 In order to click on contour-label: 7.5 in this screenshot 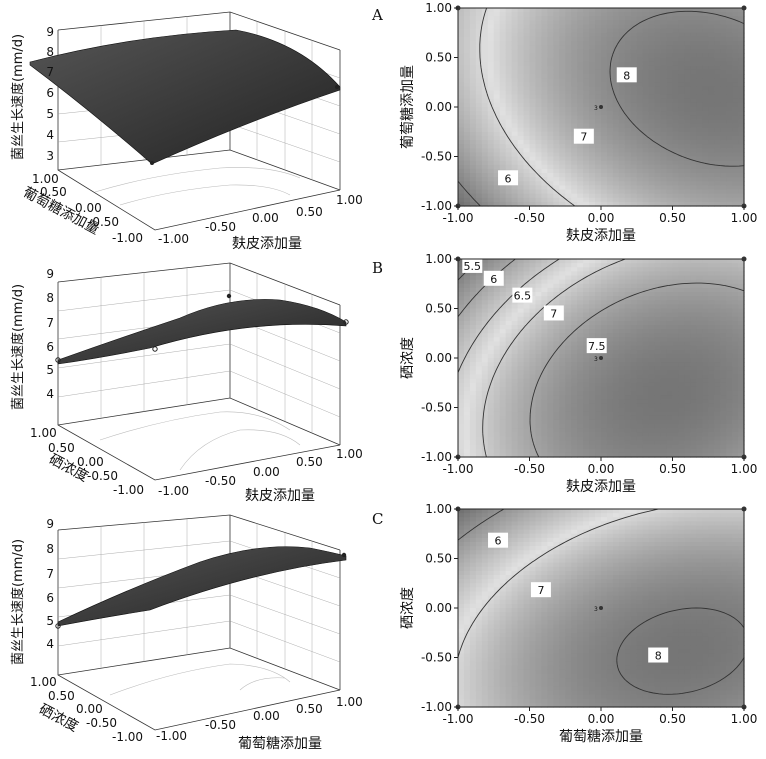, I will do `click(597, 346)`.